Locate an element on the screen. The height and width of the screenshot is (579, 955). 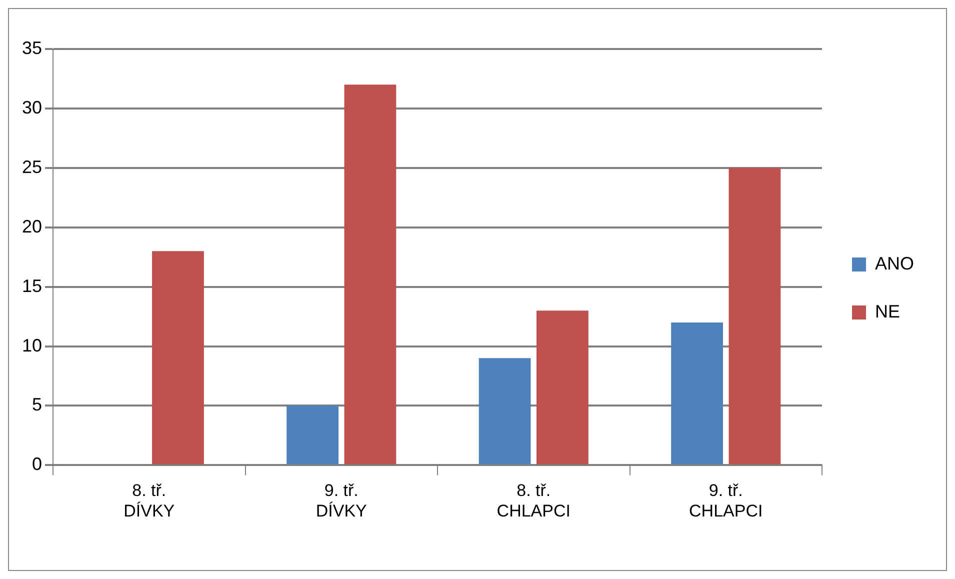
y-tick-label: 0 is located at coordinates (37, 464).